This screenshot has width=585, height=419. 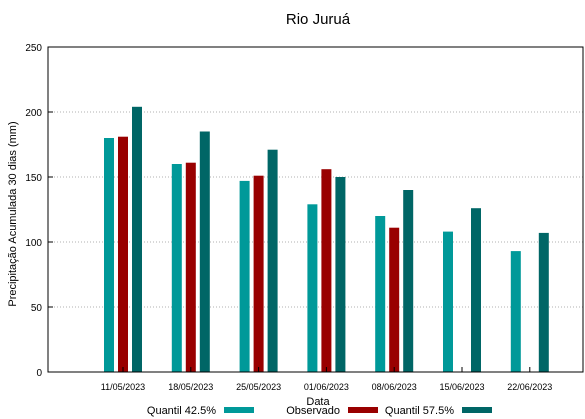 I want to click on legend-label: Quantil 57.5%, so click(x=419, y=411).